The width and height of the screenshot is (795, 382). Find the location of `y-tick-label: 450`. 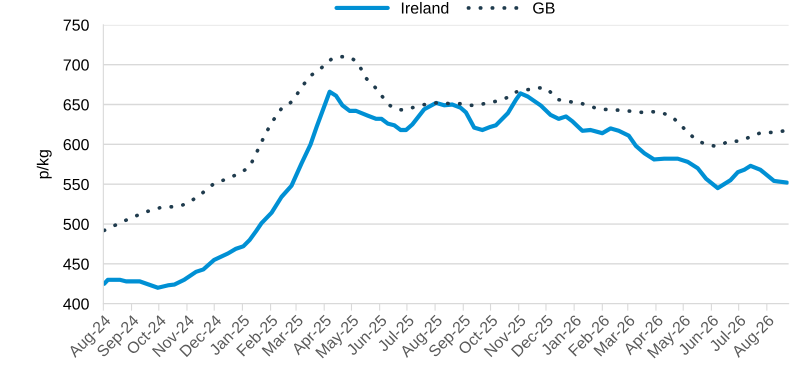

y-tick-label: 450 is located at coordinates (76, 264).